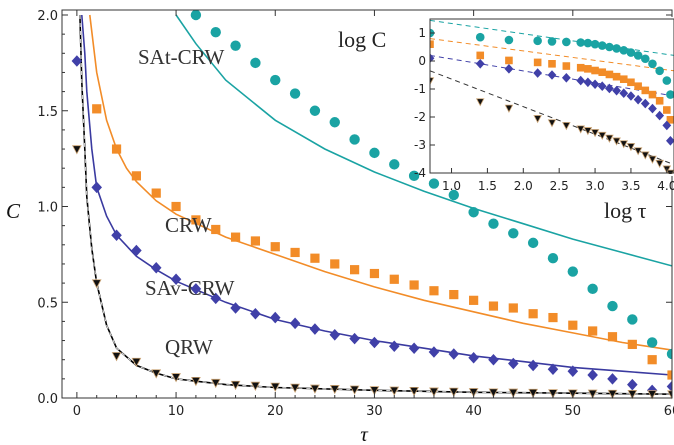 The width and height of the screenshot is (674, 445). Describe the element at coordinates (362, 39) in the screenshot. I see `inset-y-axis-label: log C` at that location.